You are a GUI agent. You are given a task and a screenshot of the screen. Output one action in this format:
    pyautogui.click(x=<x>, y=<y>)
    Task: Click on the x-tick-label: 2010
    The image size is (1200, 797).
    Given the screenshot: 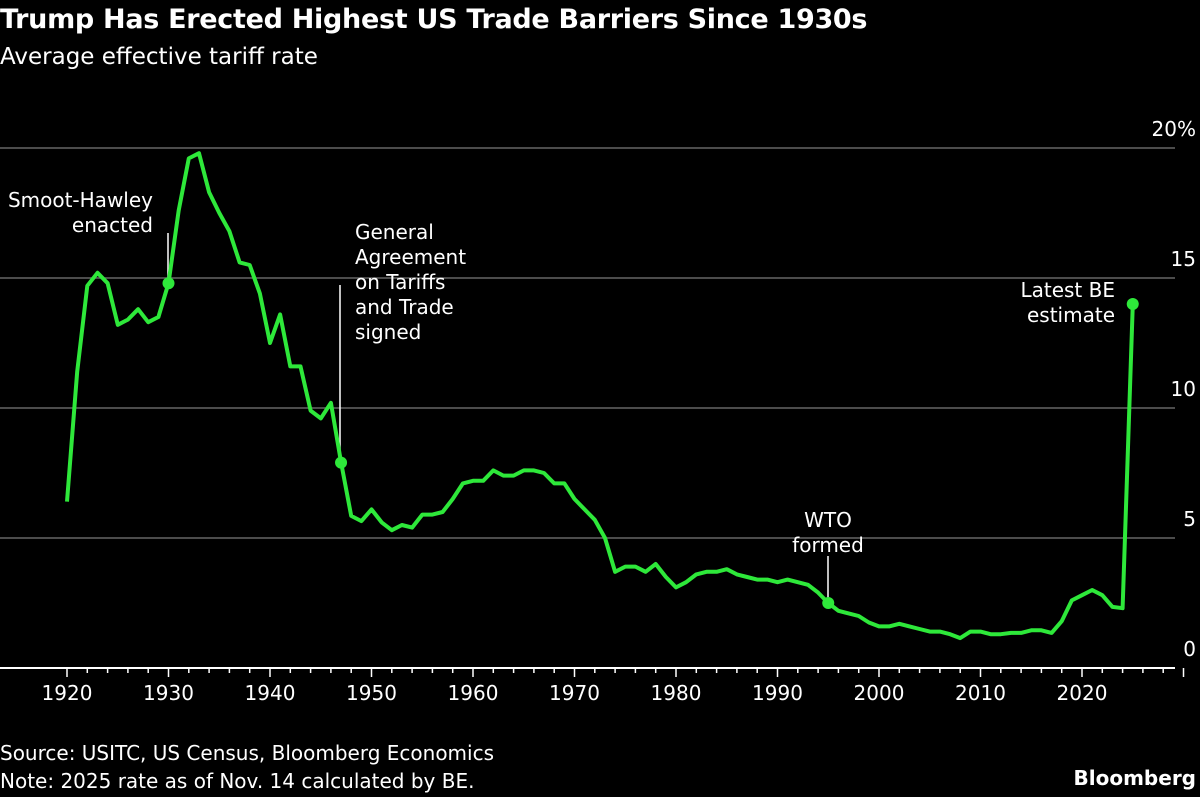 What is the action you would take?
    pyautogui.click(x=980, y=693)
    